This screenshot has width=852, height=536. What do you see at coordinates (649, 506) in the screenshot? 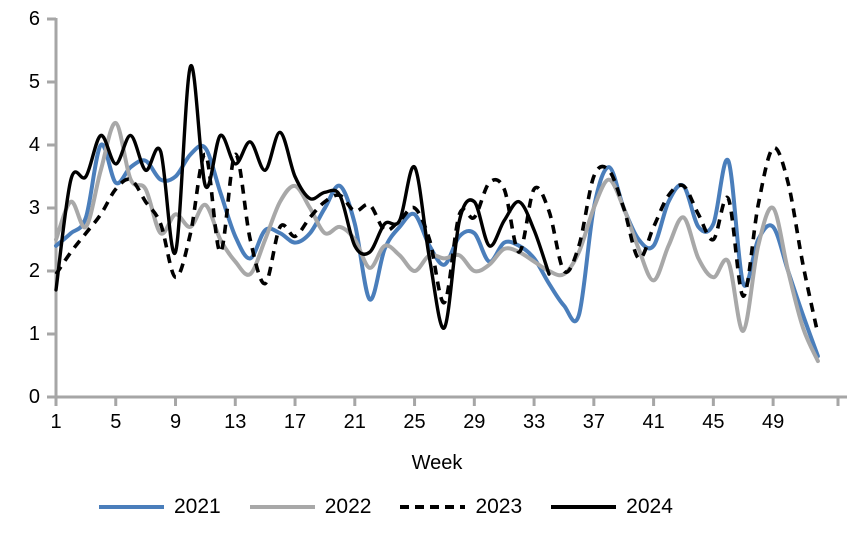
I see `legend-label-2024: 2024` at bounding box center [649, 506].